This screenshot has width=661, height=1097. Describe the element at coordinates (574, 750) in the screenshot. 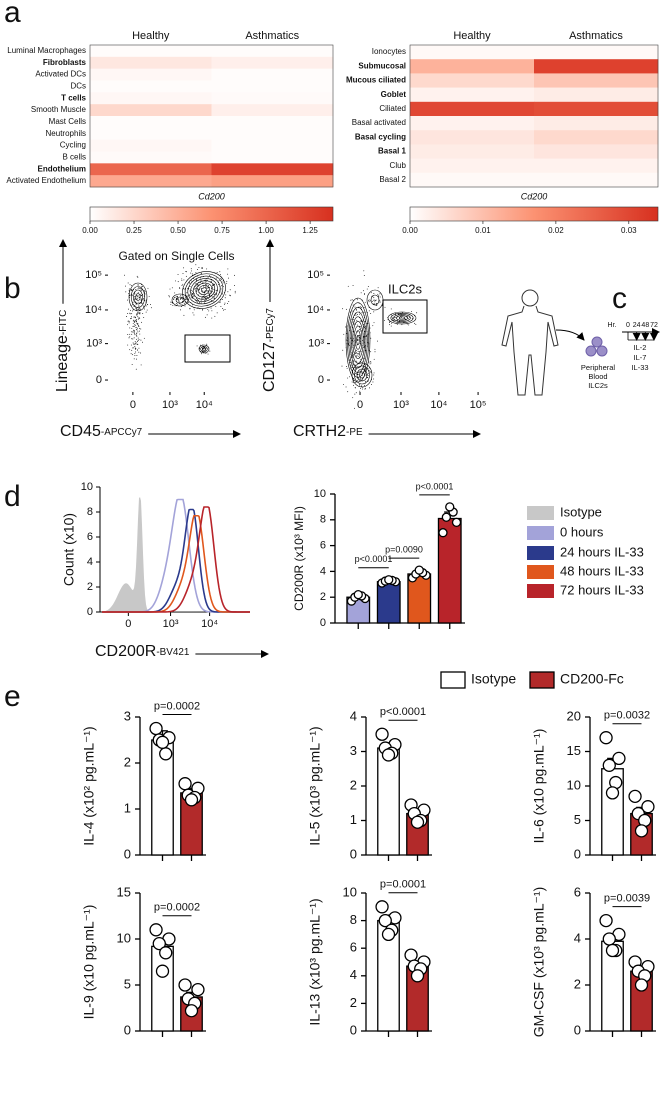

I see `y-tick-label: 15` at that location.